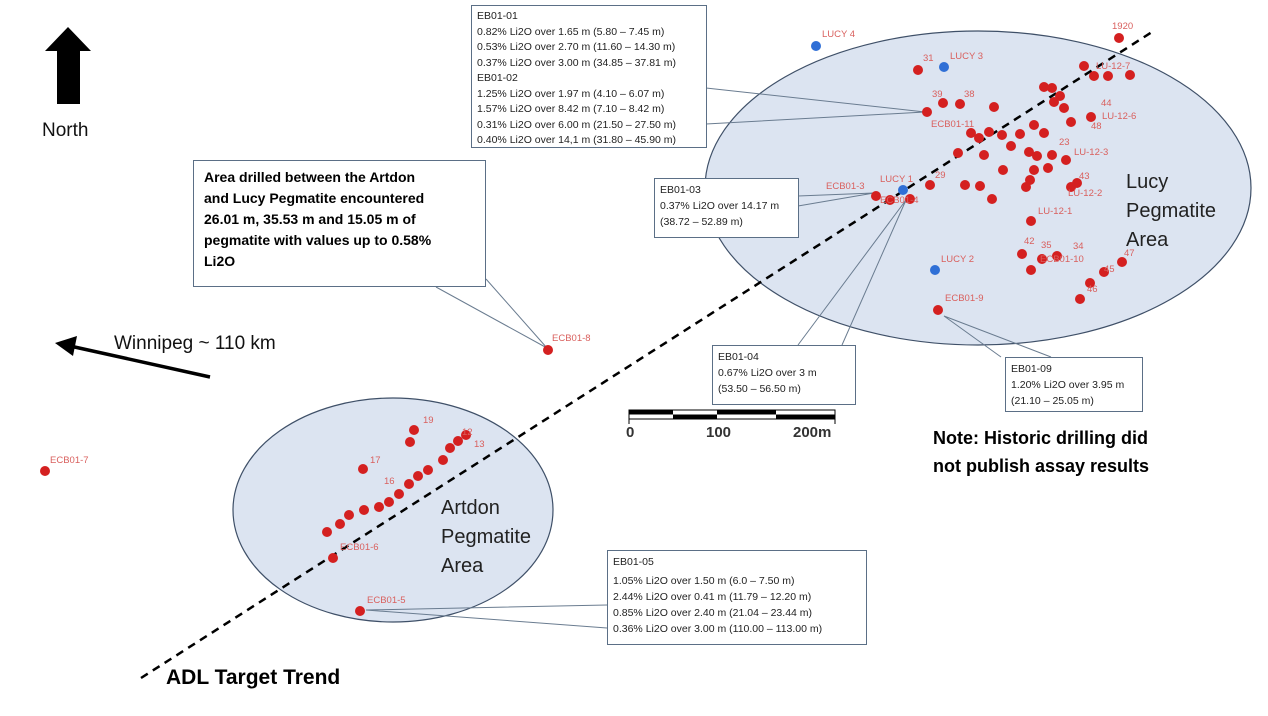 Image resolution: width=1268 pixels, height=716 pixels. What do you see at coordinates (1062, 259) in the screenshot?
I see `hole-label-ecb01_10: ECB01-10` at bounding box center [1062, 259].